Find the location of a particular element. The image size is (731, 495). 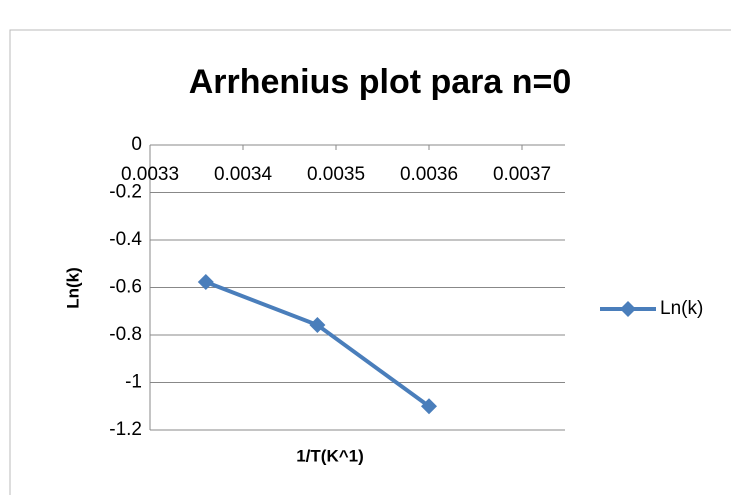

y-tick-label: -0.6 is located at coordinates (125, 287).